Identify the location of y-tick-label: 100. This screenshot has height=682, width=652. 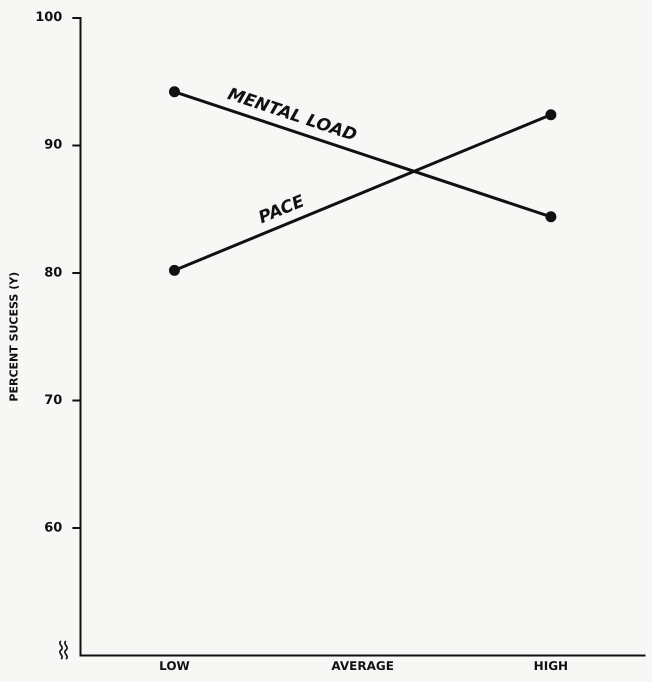
(48, 18).